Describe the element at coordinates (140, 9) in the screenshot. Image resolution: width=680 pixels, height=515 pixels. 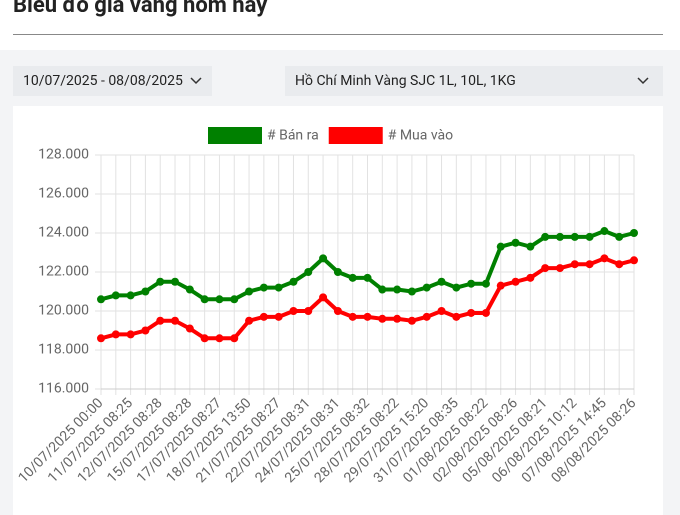
I see `page-title: Biểu đồ giá vàng hôm nay` at that location.